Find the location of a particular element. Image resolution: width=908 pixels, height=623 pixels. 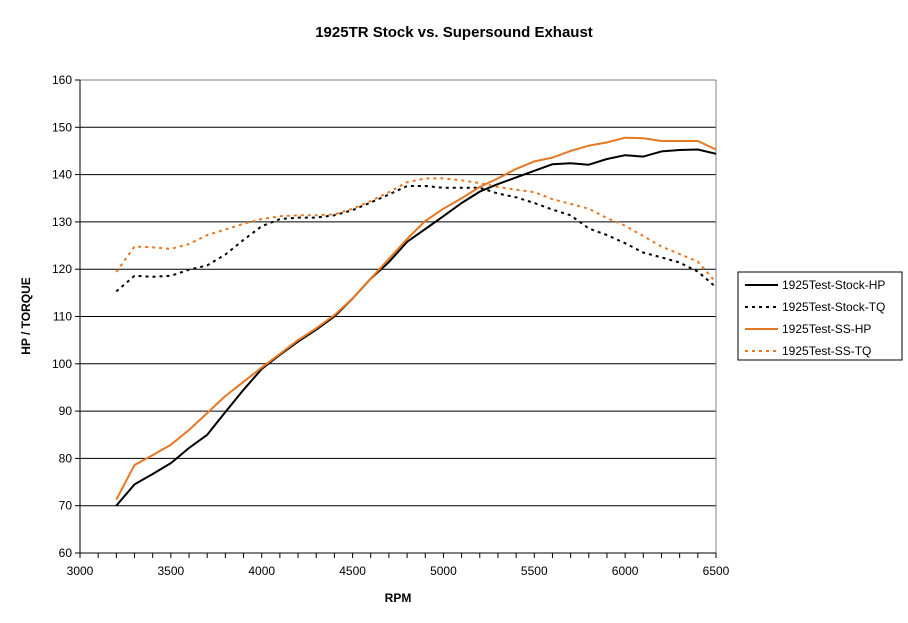

legend-box is located at coordinates (820, 316).